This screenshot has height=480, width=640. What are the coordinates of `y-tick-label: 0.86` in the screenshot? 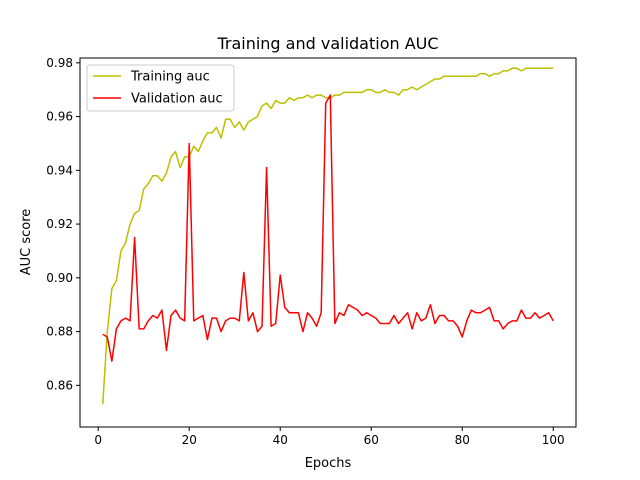 It's located at (59, 385).